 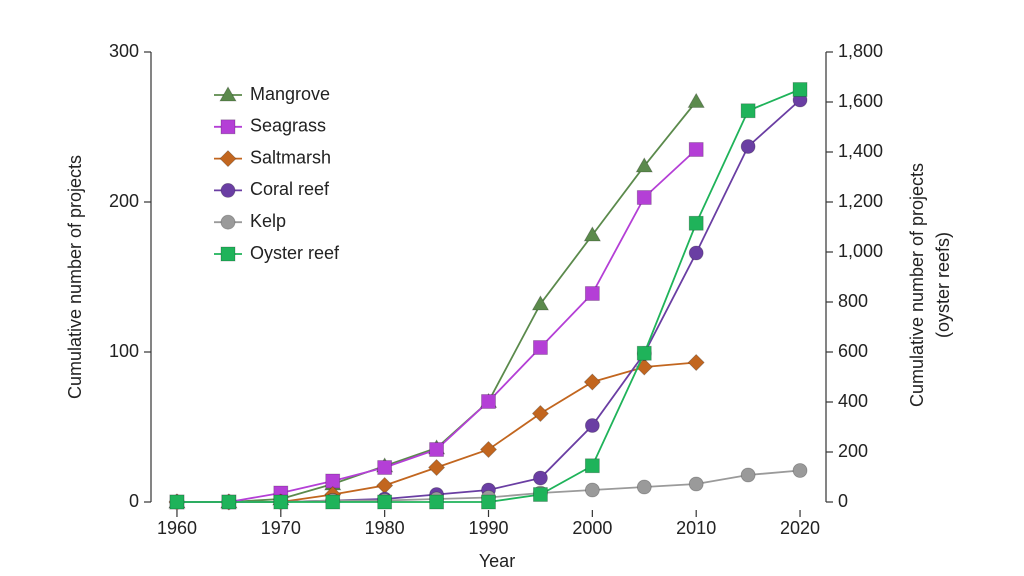 I want to click on y2-tick-label: 0, so click(x=843, y=501).